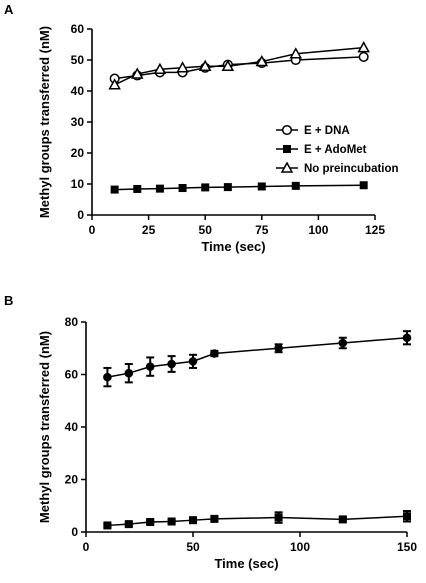  What do you see at coordinates (149, 230) in the screenshot?
I see `panel-a-x-tick-label: 25` at bounding box center [149, 230].